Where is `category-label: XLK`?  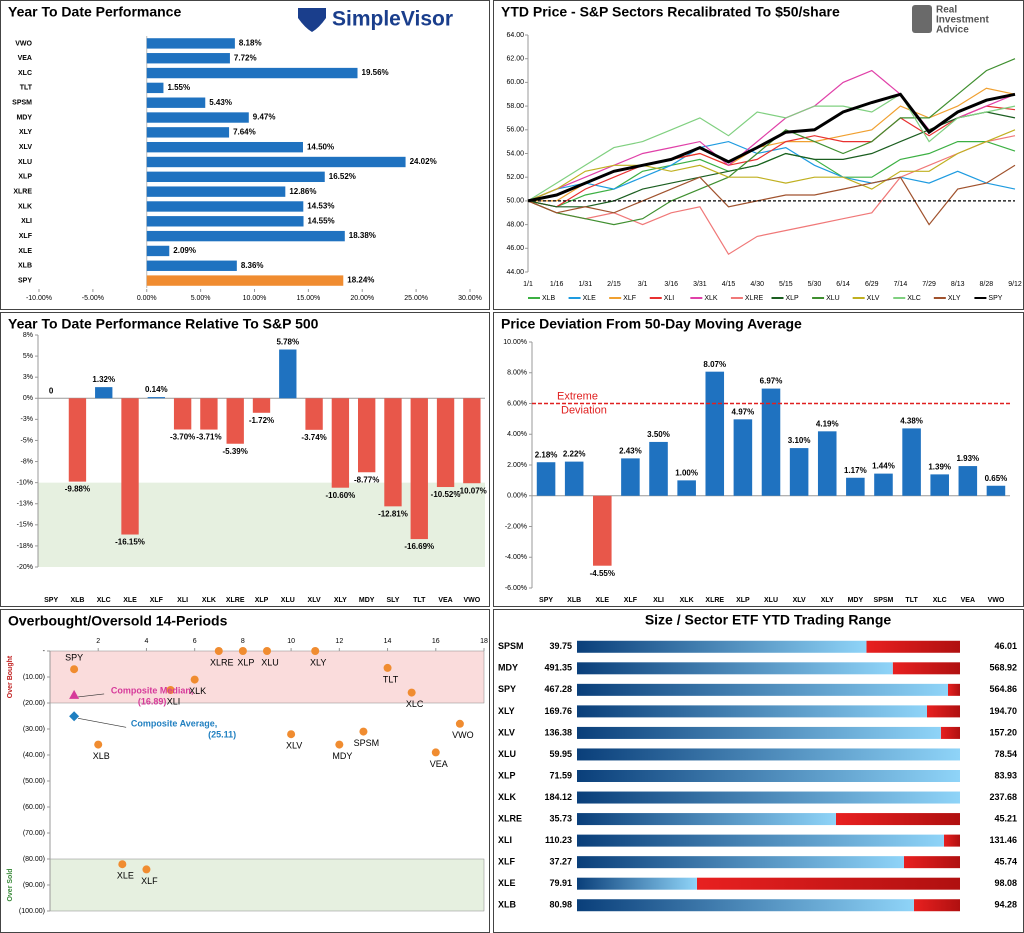 category-label: XLK is located at coordinates (507, 797).